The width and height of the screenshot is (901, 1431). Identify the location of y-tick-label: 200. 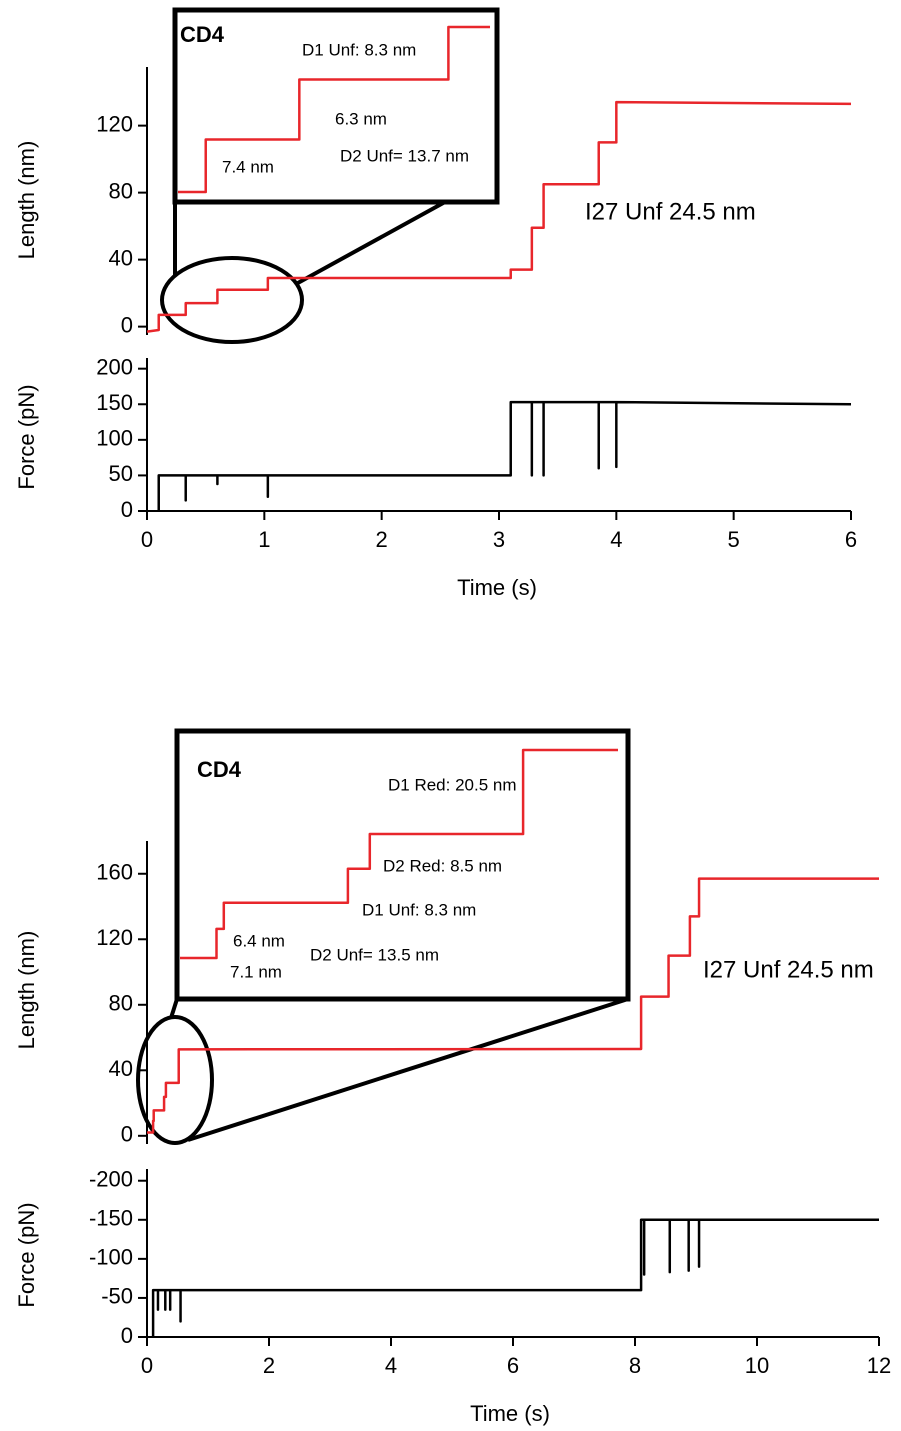
(114, 366).